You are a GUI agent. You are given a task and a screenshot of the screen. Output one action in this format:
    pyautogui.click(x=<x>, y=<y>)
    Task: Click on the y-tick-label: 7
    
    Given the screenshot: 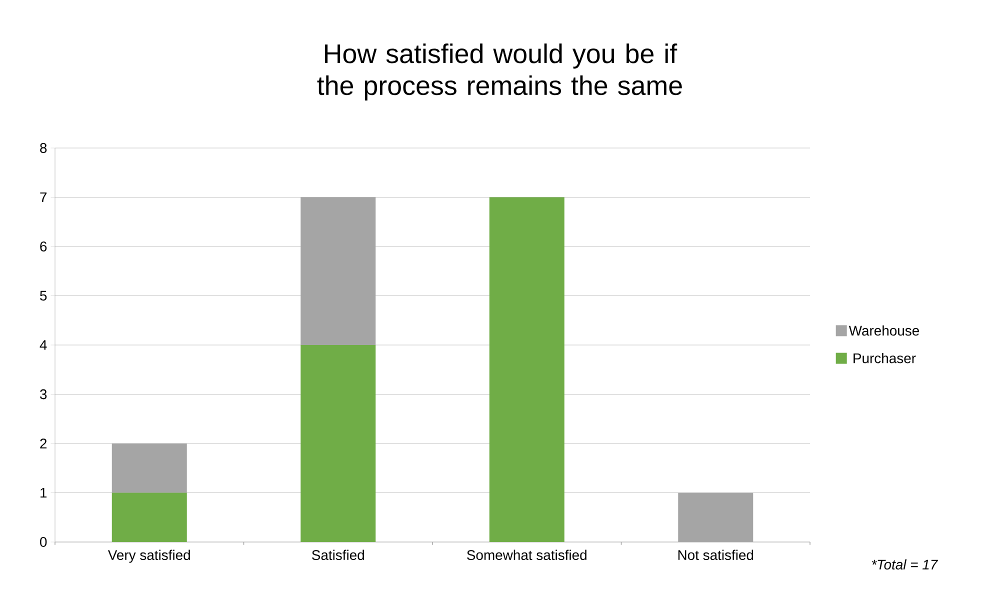 What is the action you would take?
    pyautogui.click(x=43, y=197)
    